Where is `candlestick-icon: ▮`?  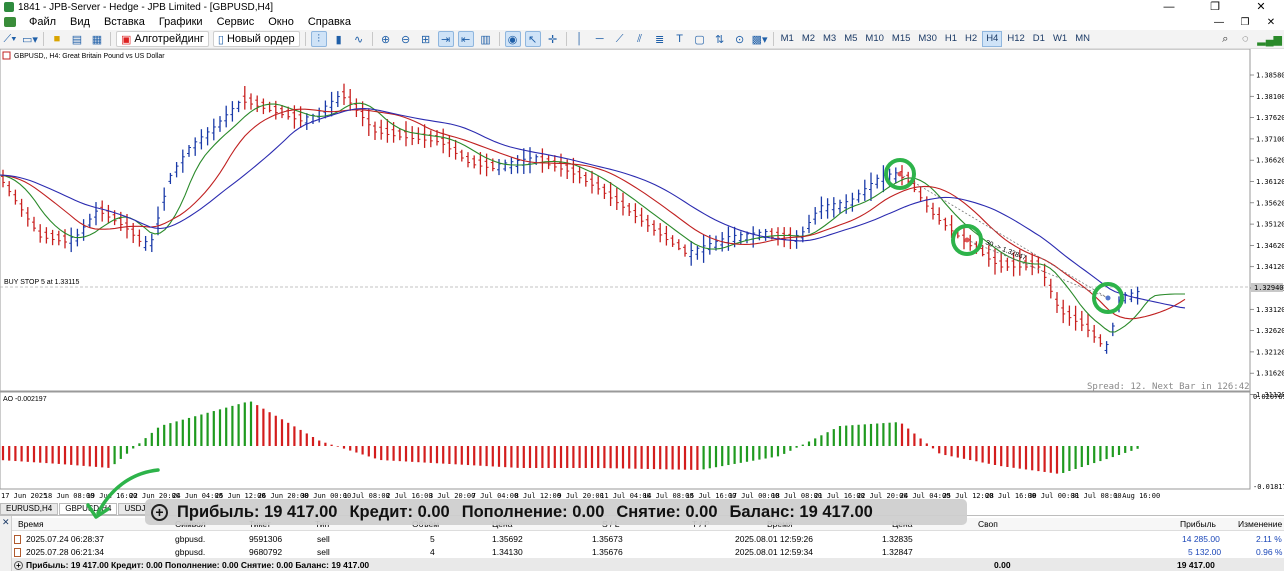 candlestick-icon: ▮ is located at coordinates (338, 39).